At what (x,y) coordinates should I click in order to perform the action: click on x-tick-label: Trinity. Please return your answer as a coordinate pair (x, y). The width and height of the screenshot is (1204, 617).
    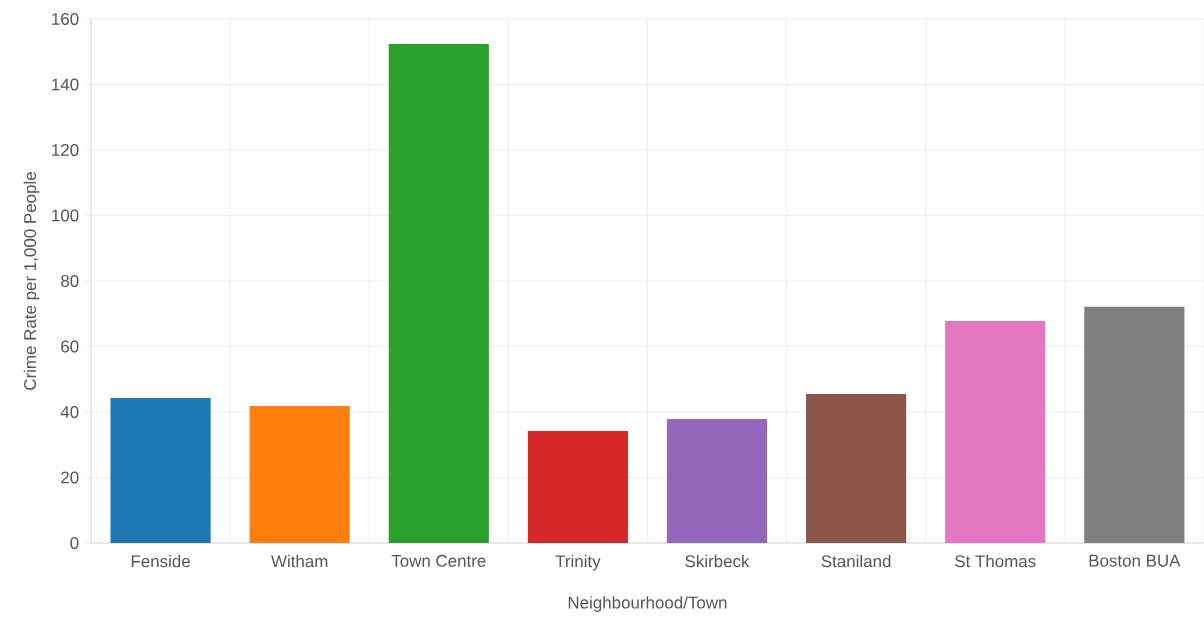
    Looking at the image, I should click on (578, 562).